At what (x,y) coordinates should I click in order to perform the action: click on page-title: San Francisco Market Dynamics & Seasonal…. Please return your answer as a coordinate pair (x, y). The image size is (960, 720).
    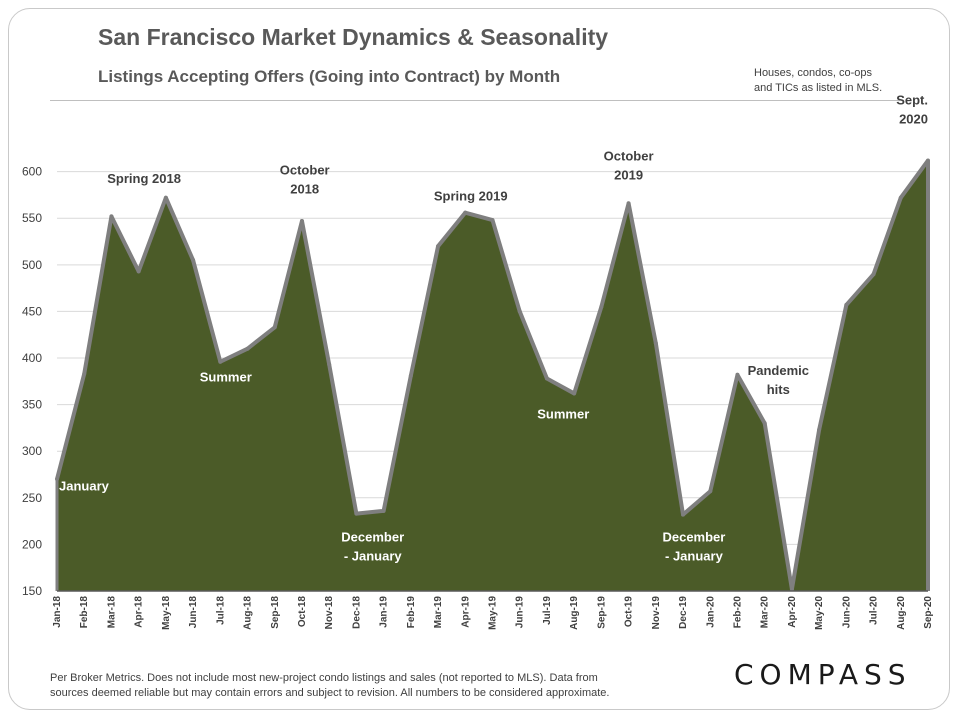
    Looking at the image, I should click on (353, 37).